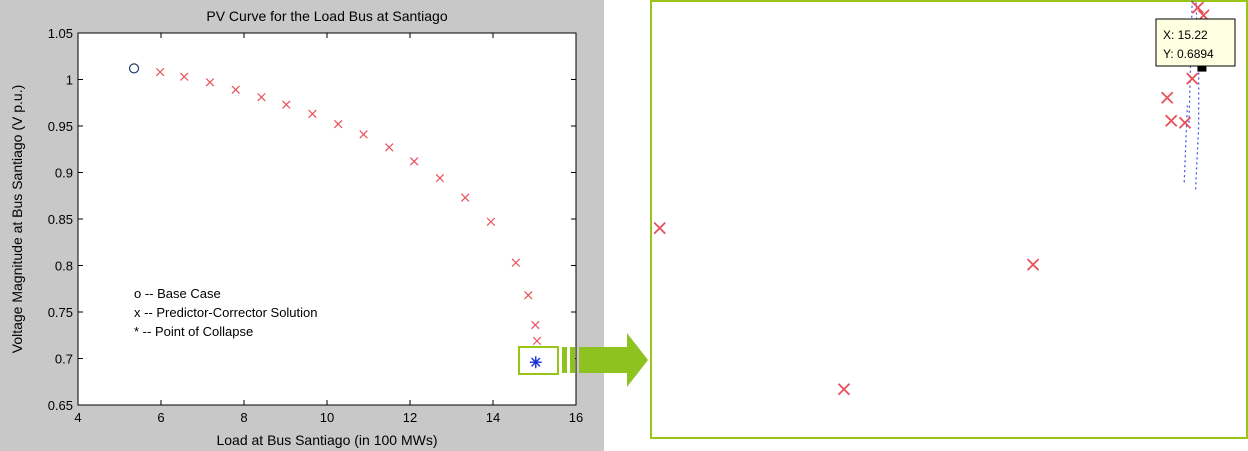 This screenshot has width=1248, height=451. What do you see at coordinates (64, 173) in the screenshot?
I see `y-tick-label: 0.9` at bounding box center [64, 173].